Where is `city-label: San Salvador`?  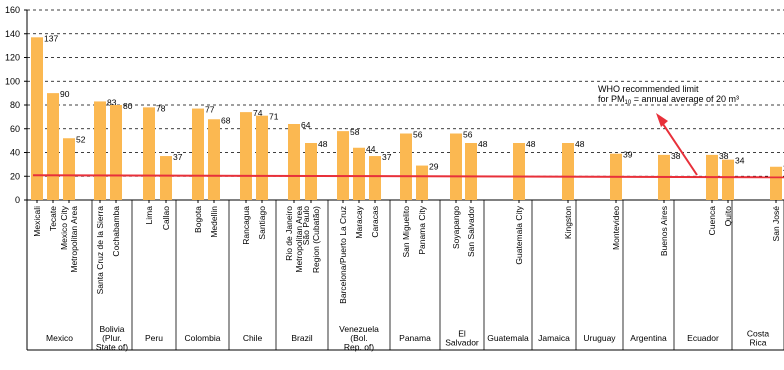 city-label: San Salvador is located at coordinates (471, 231).